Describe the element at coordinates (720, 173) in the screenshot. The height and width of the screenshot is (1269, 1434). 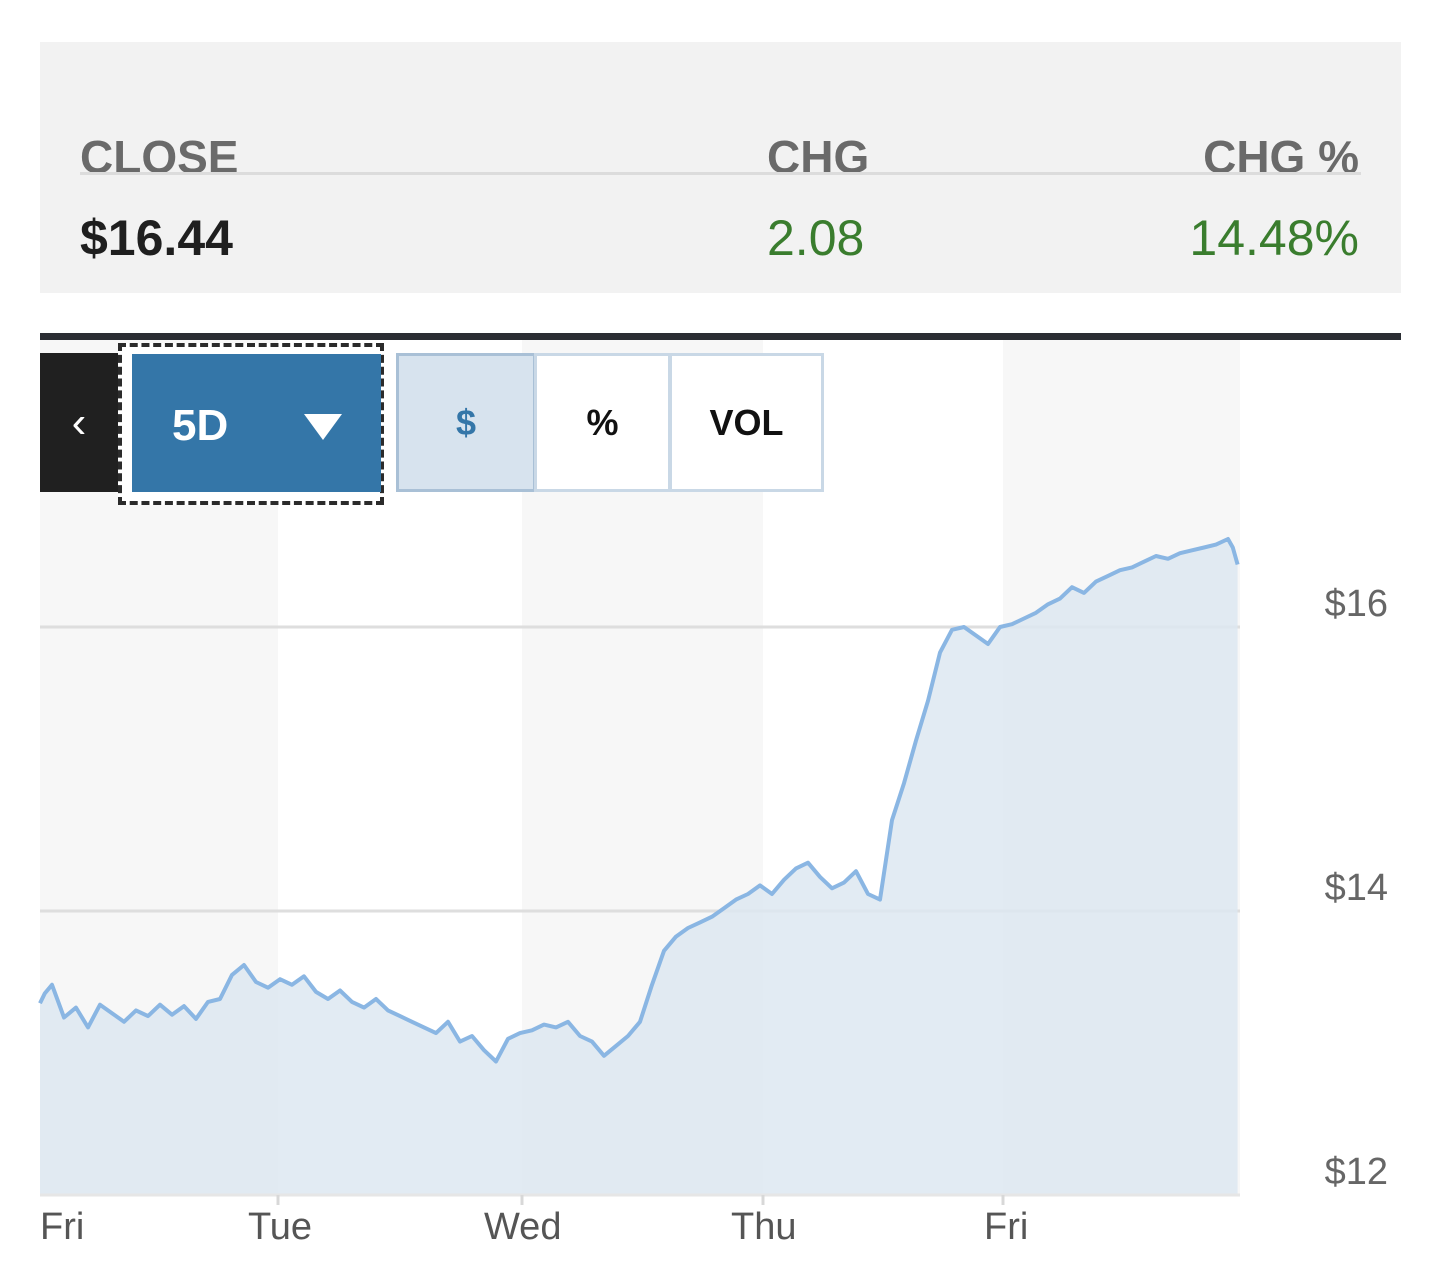
I see `summary-divider` at that location.